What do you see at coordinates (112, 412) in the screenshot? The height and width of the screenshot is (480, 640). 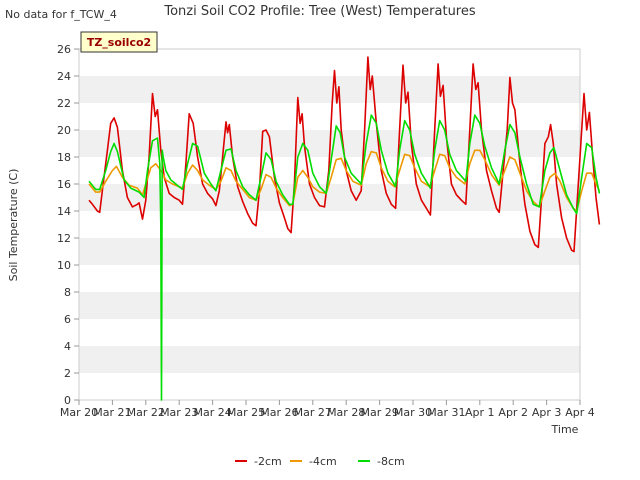 I see `x-tick-label: Mar 21` at bounding box center [112, 412].